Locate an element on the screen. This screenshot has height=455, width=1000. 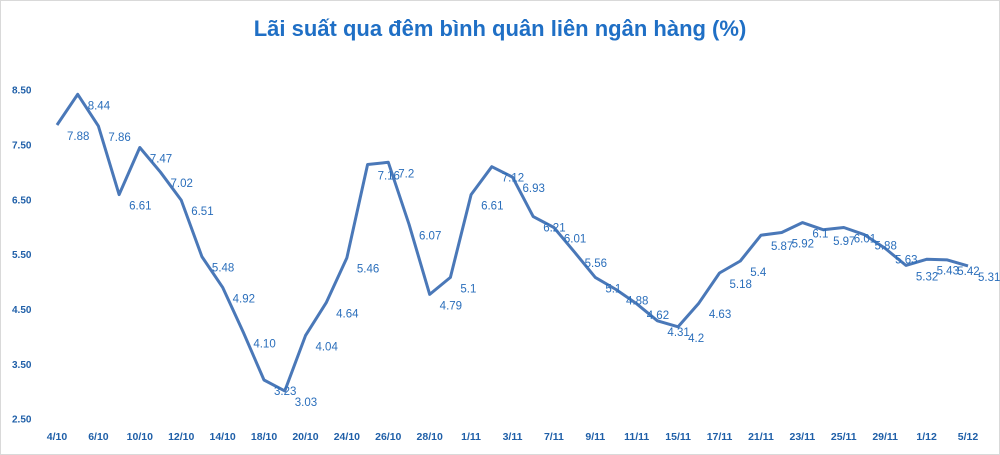
x-tick-label: 24/10 is located at coordinates (347, 437).